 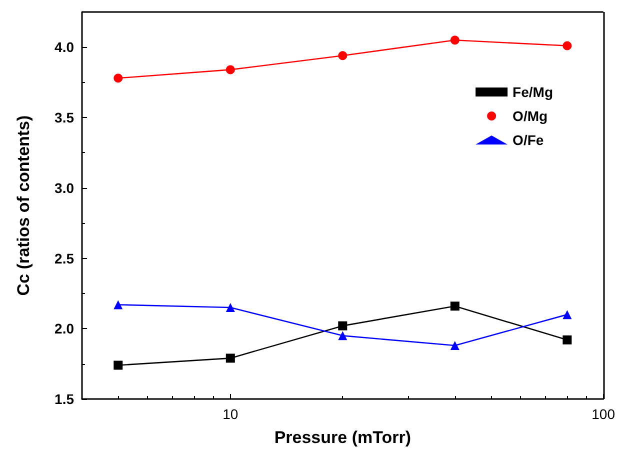 What do you see at coordinates (528, 140) in the screenshot?
I see `legend-label: O/Fe` at bounding box center [528, 140].